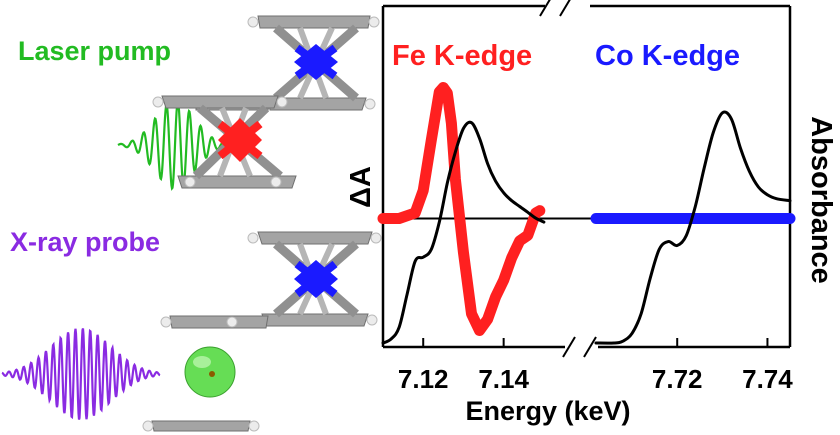 This screenshot has height=435, width=840. Describe the element at coordinates (81, 374) in the screenshot. I see `xray-pulse-icon` at that location.